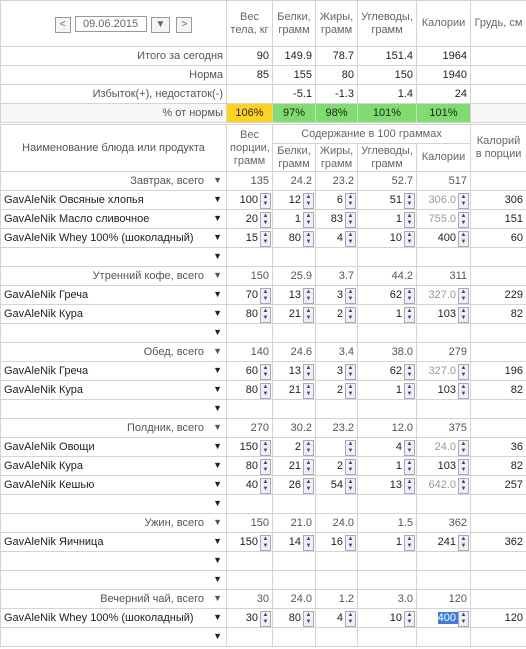  What do you see at coordinates (113, 200) in the screenshot?
I see `item-name: GavAleNik Овсяные хлопья ▼` at bounding box center [113, 200].